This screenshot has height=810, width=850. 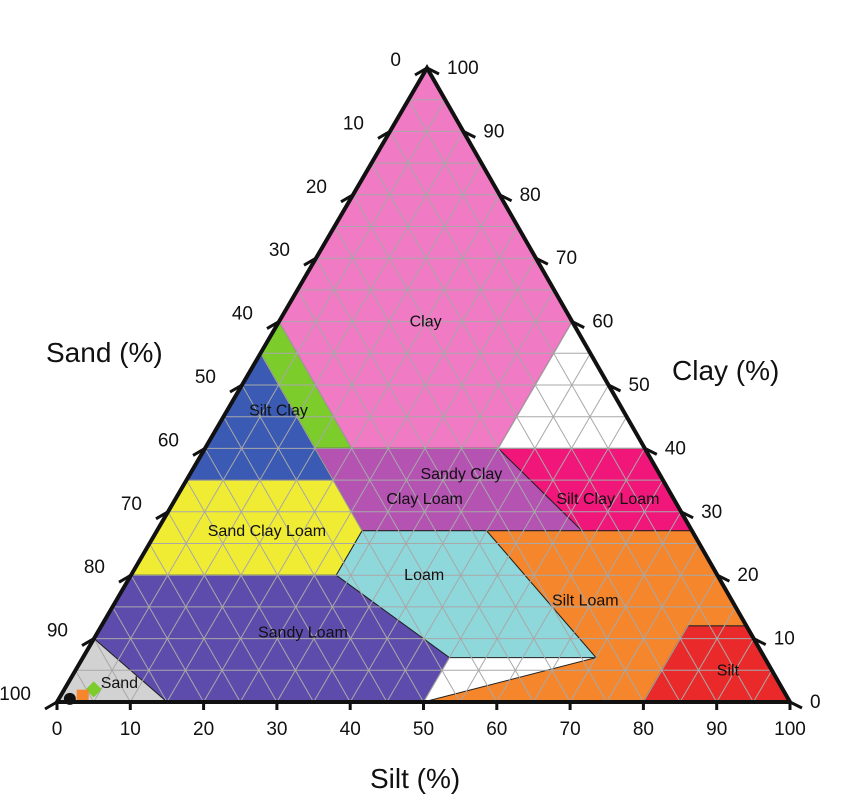 I want to click on silt-tick-label-0: 0, so click(x=57, y=729).